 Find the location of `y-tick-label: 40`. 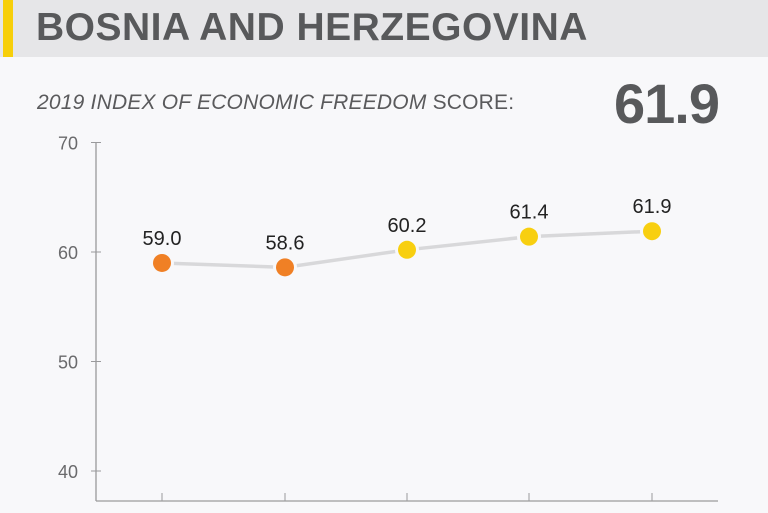

y-tick-label: 40 is located at coordinates (68, 472).